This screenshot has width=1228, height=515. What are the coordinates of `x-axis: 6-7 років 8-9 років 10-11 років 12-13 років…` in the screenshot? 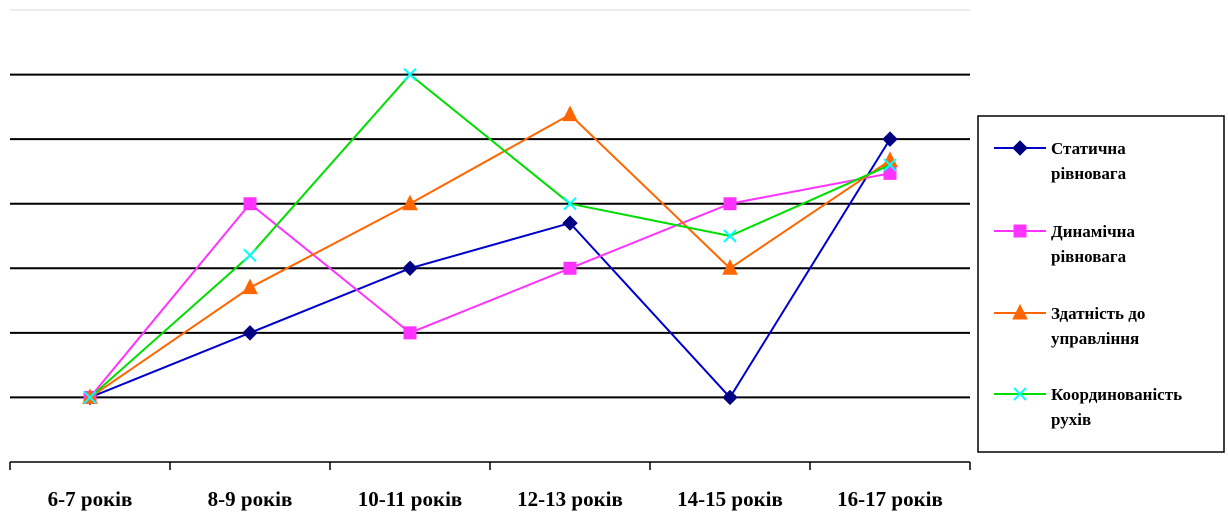 It's located at (490, 486).